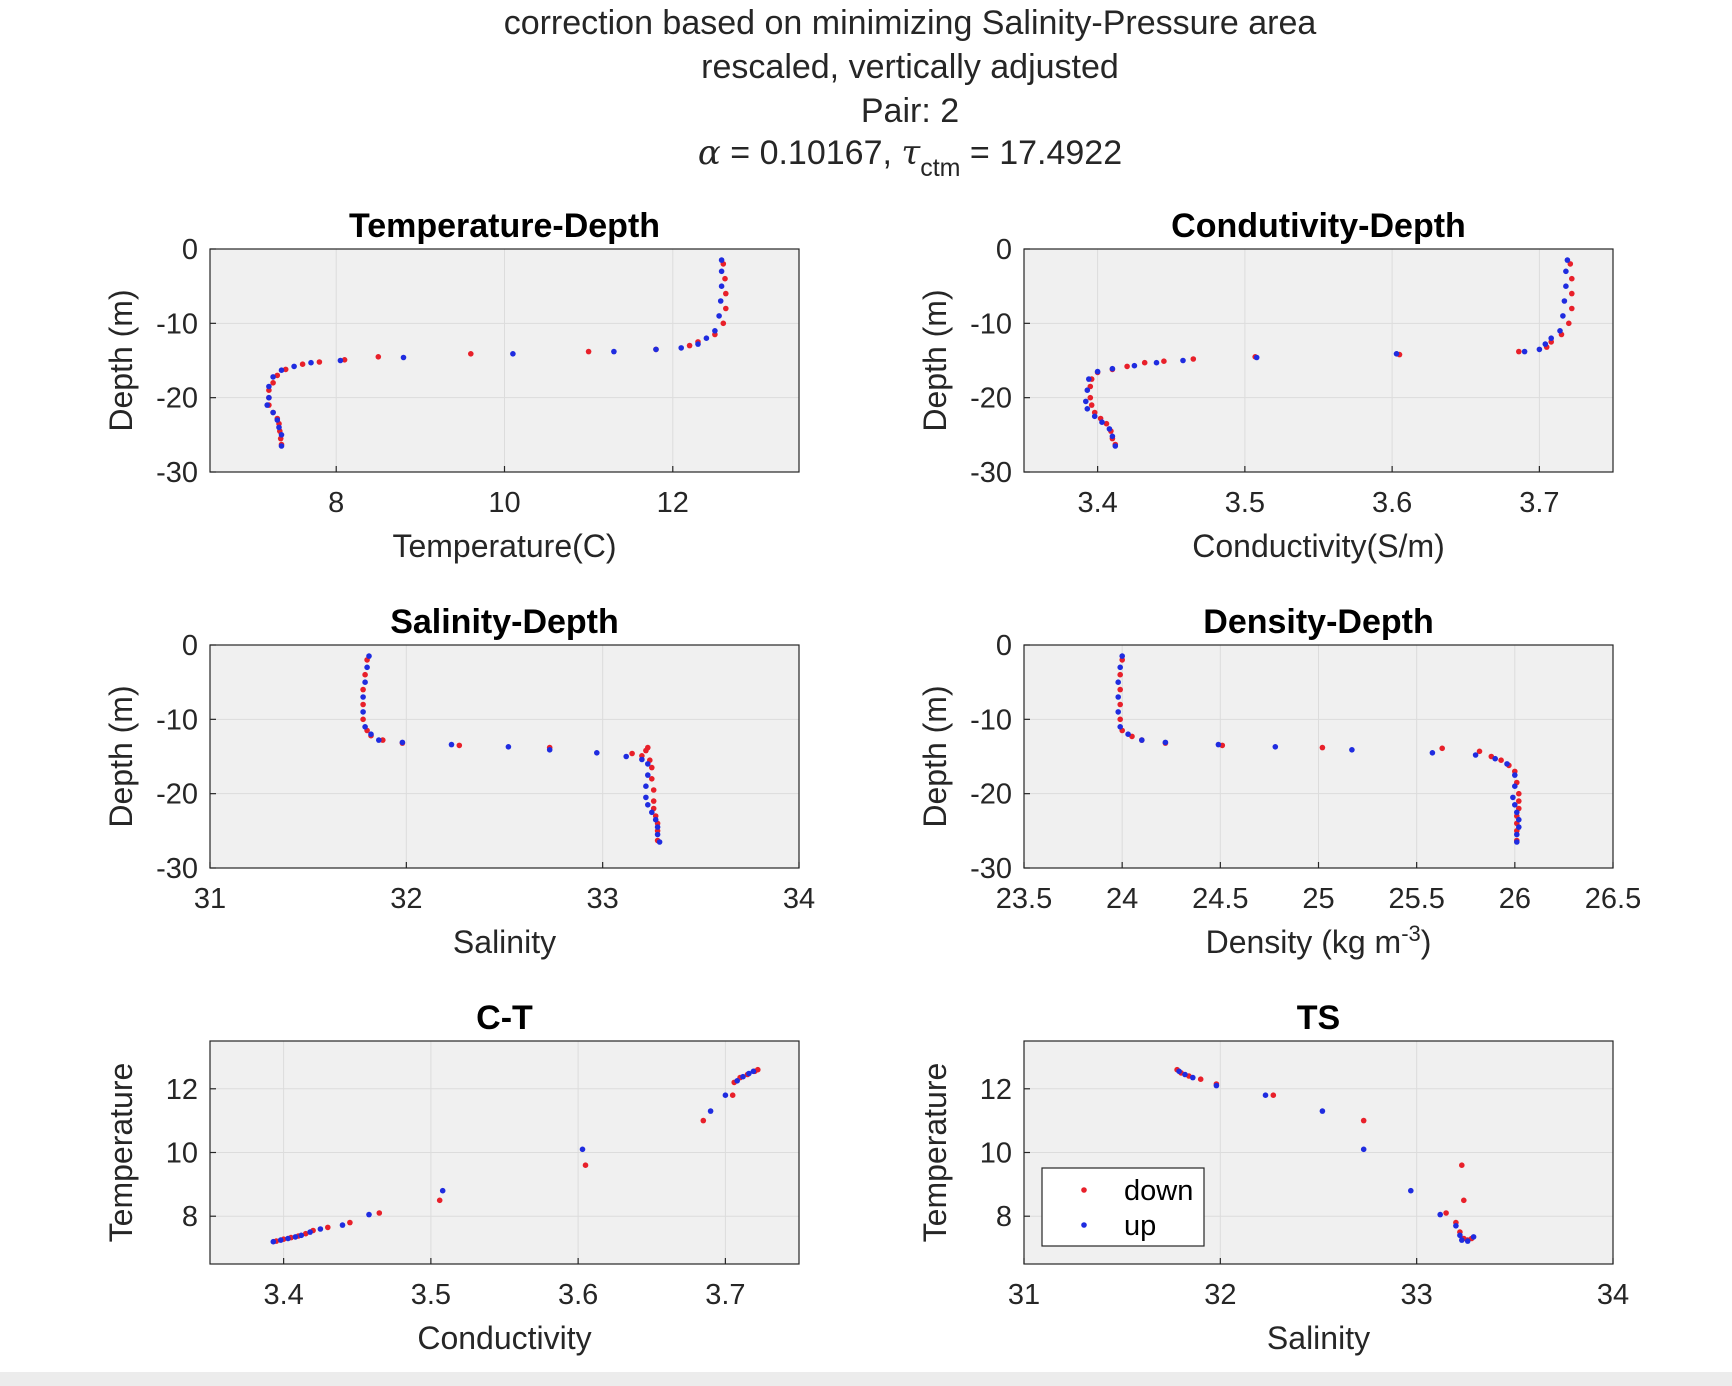 The width and height of the screenshot is (1732, 1386). What do you see at coordinates (1024, 1295) in the screenshot?
I see `x-tick-label: 31` at bounding box center [1024, 1295].